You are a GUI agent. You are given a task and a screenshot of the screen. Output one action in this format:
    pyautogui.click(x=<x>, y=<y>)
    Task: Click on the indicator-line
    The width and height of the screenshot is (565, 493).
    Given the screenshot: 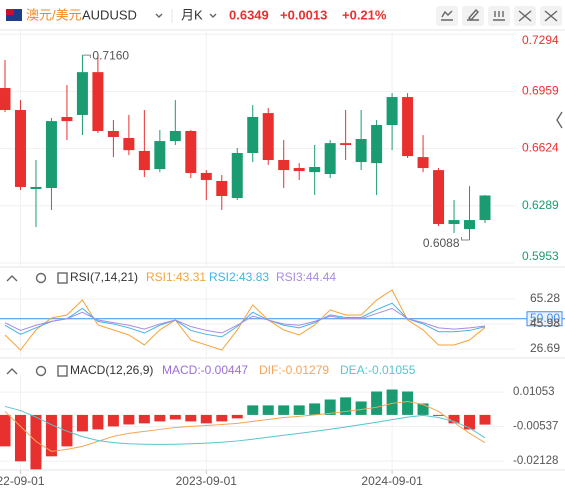 What is the action you would take?
    pyautogui.click(x=245, y=320)
    